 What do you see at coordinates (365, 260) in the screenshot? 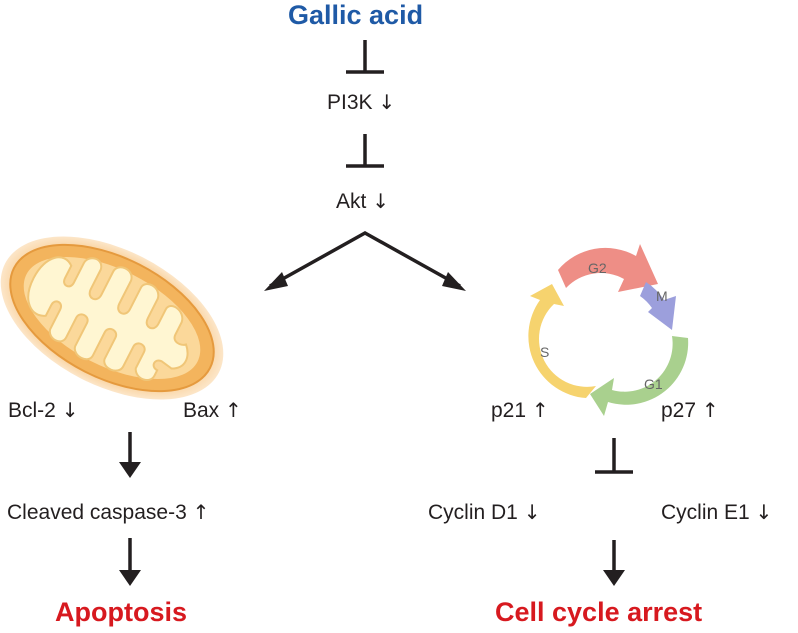
I see `branch-arrows` at bounding box center [365, 260].